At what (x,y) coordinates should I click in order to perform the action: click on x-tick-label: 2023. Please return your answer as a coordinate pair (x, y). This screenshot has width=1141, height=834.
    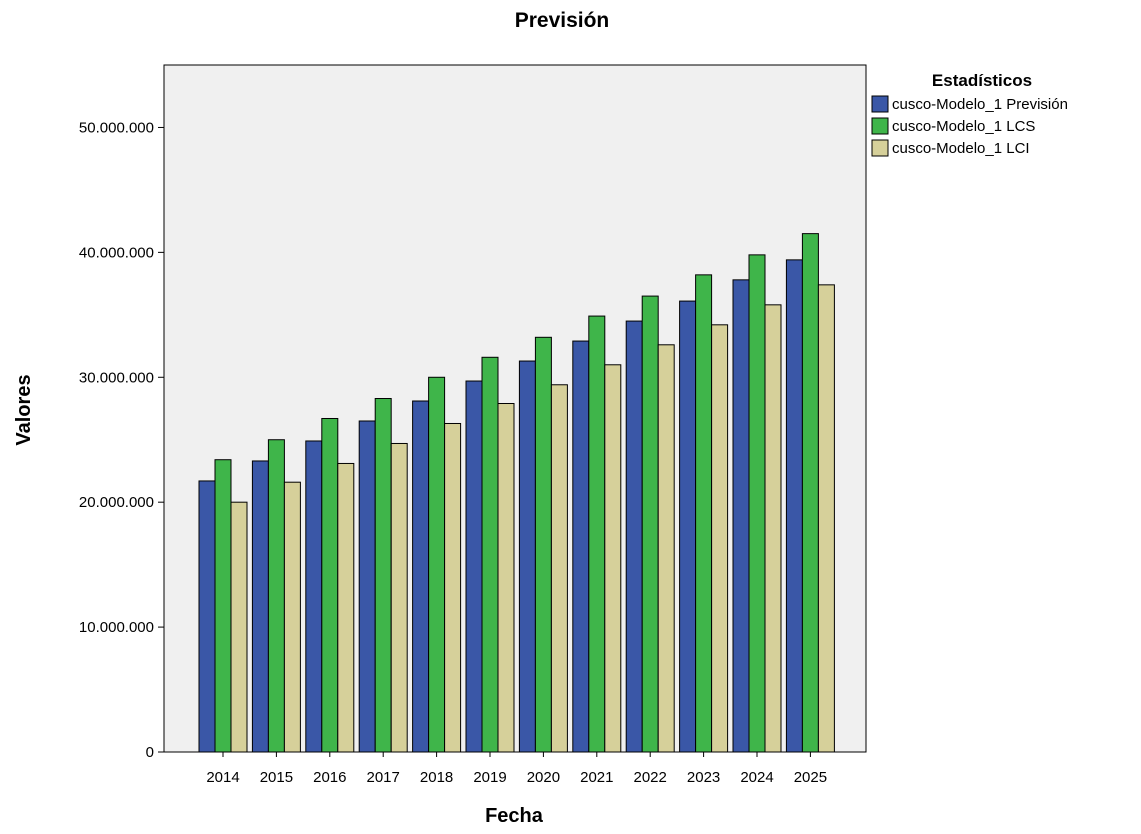
    Looking at the image, I should click on (703, 777).